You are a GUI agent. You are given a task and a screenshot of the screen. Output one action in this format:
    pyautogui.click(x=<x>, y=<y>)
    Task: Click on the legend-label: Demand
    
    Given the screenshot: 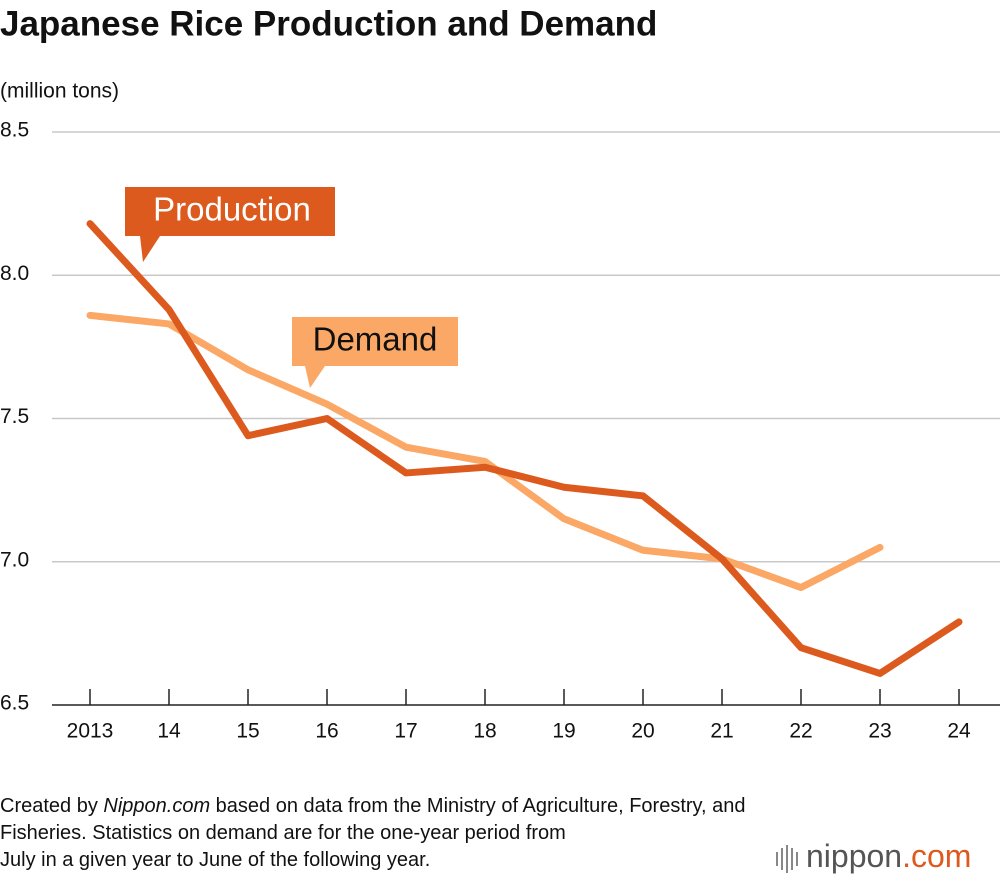 What is the action you would take?
    pyautogui.click(x=375, y=339)
    